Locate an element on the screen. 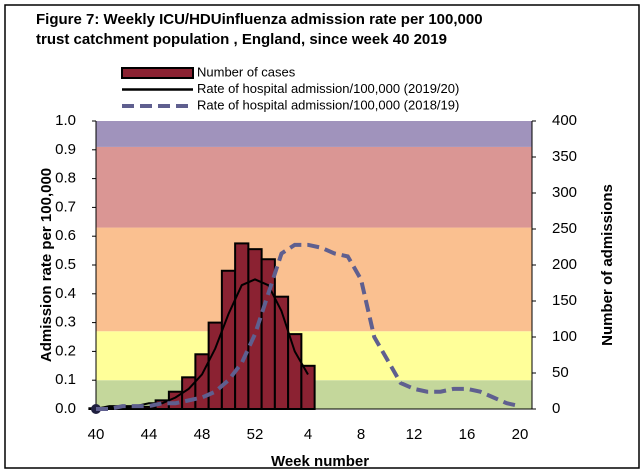  y2-tick-label: 50 is located at coordinates (560, 372).